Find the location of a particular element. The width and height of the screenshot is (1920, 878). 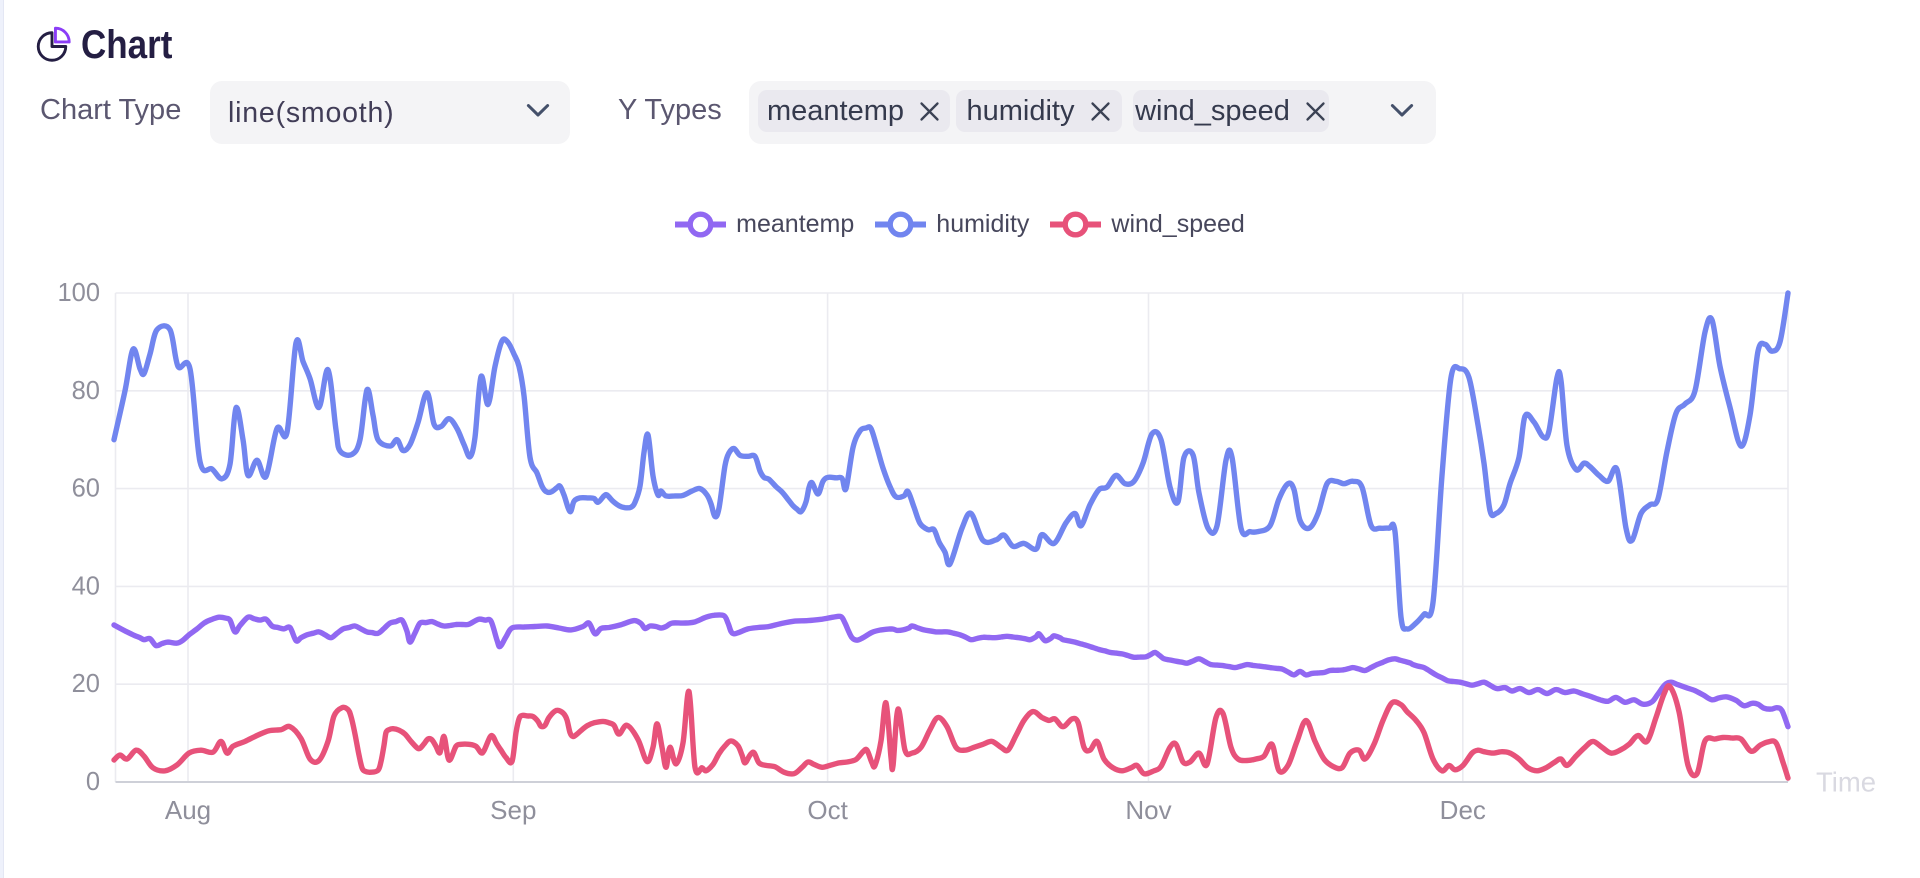

svg-text: 20 is located at coordinates (86, 684).